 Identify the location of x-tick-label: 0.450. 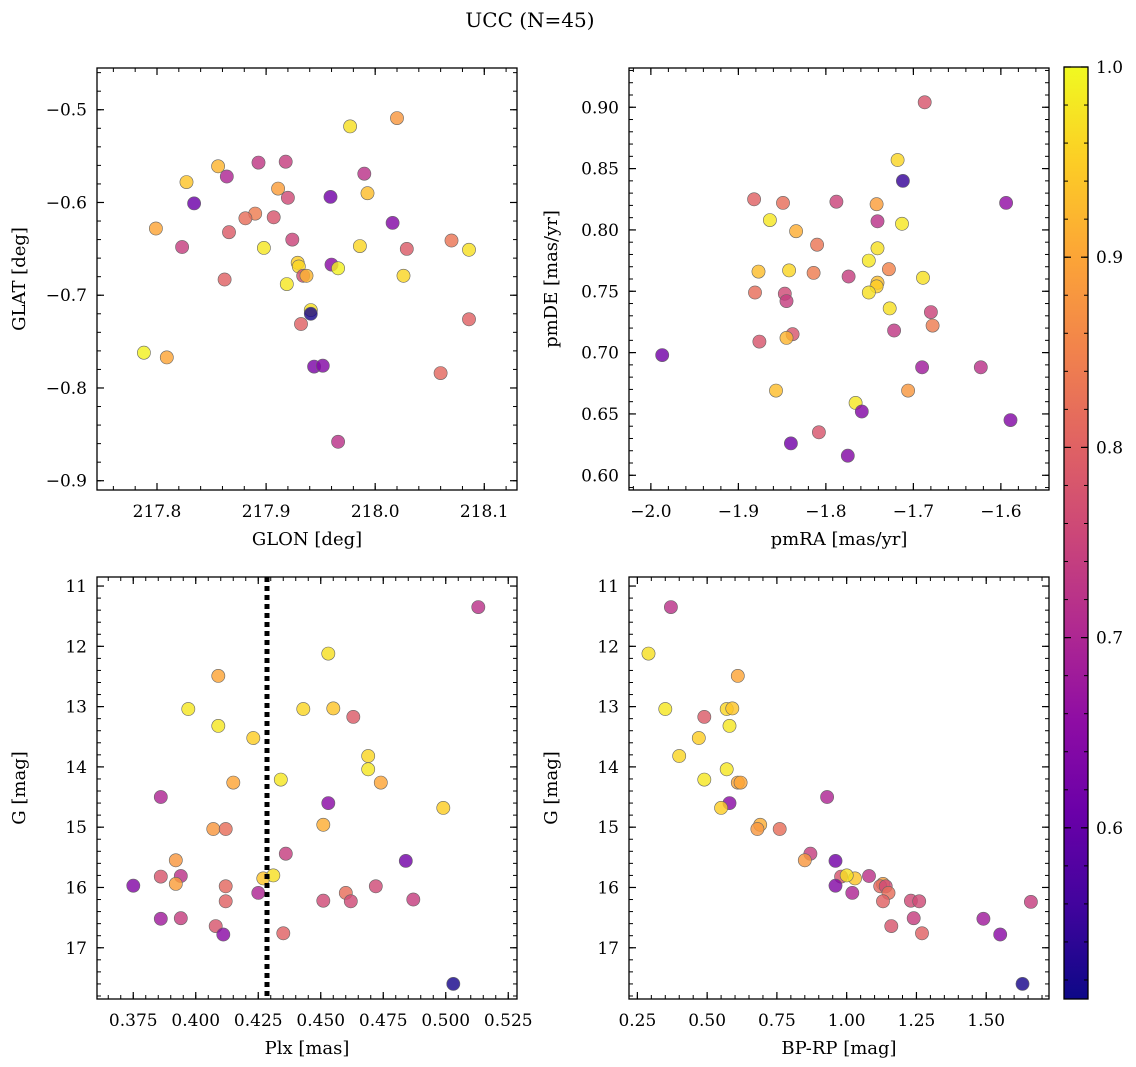
(320, 1021).